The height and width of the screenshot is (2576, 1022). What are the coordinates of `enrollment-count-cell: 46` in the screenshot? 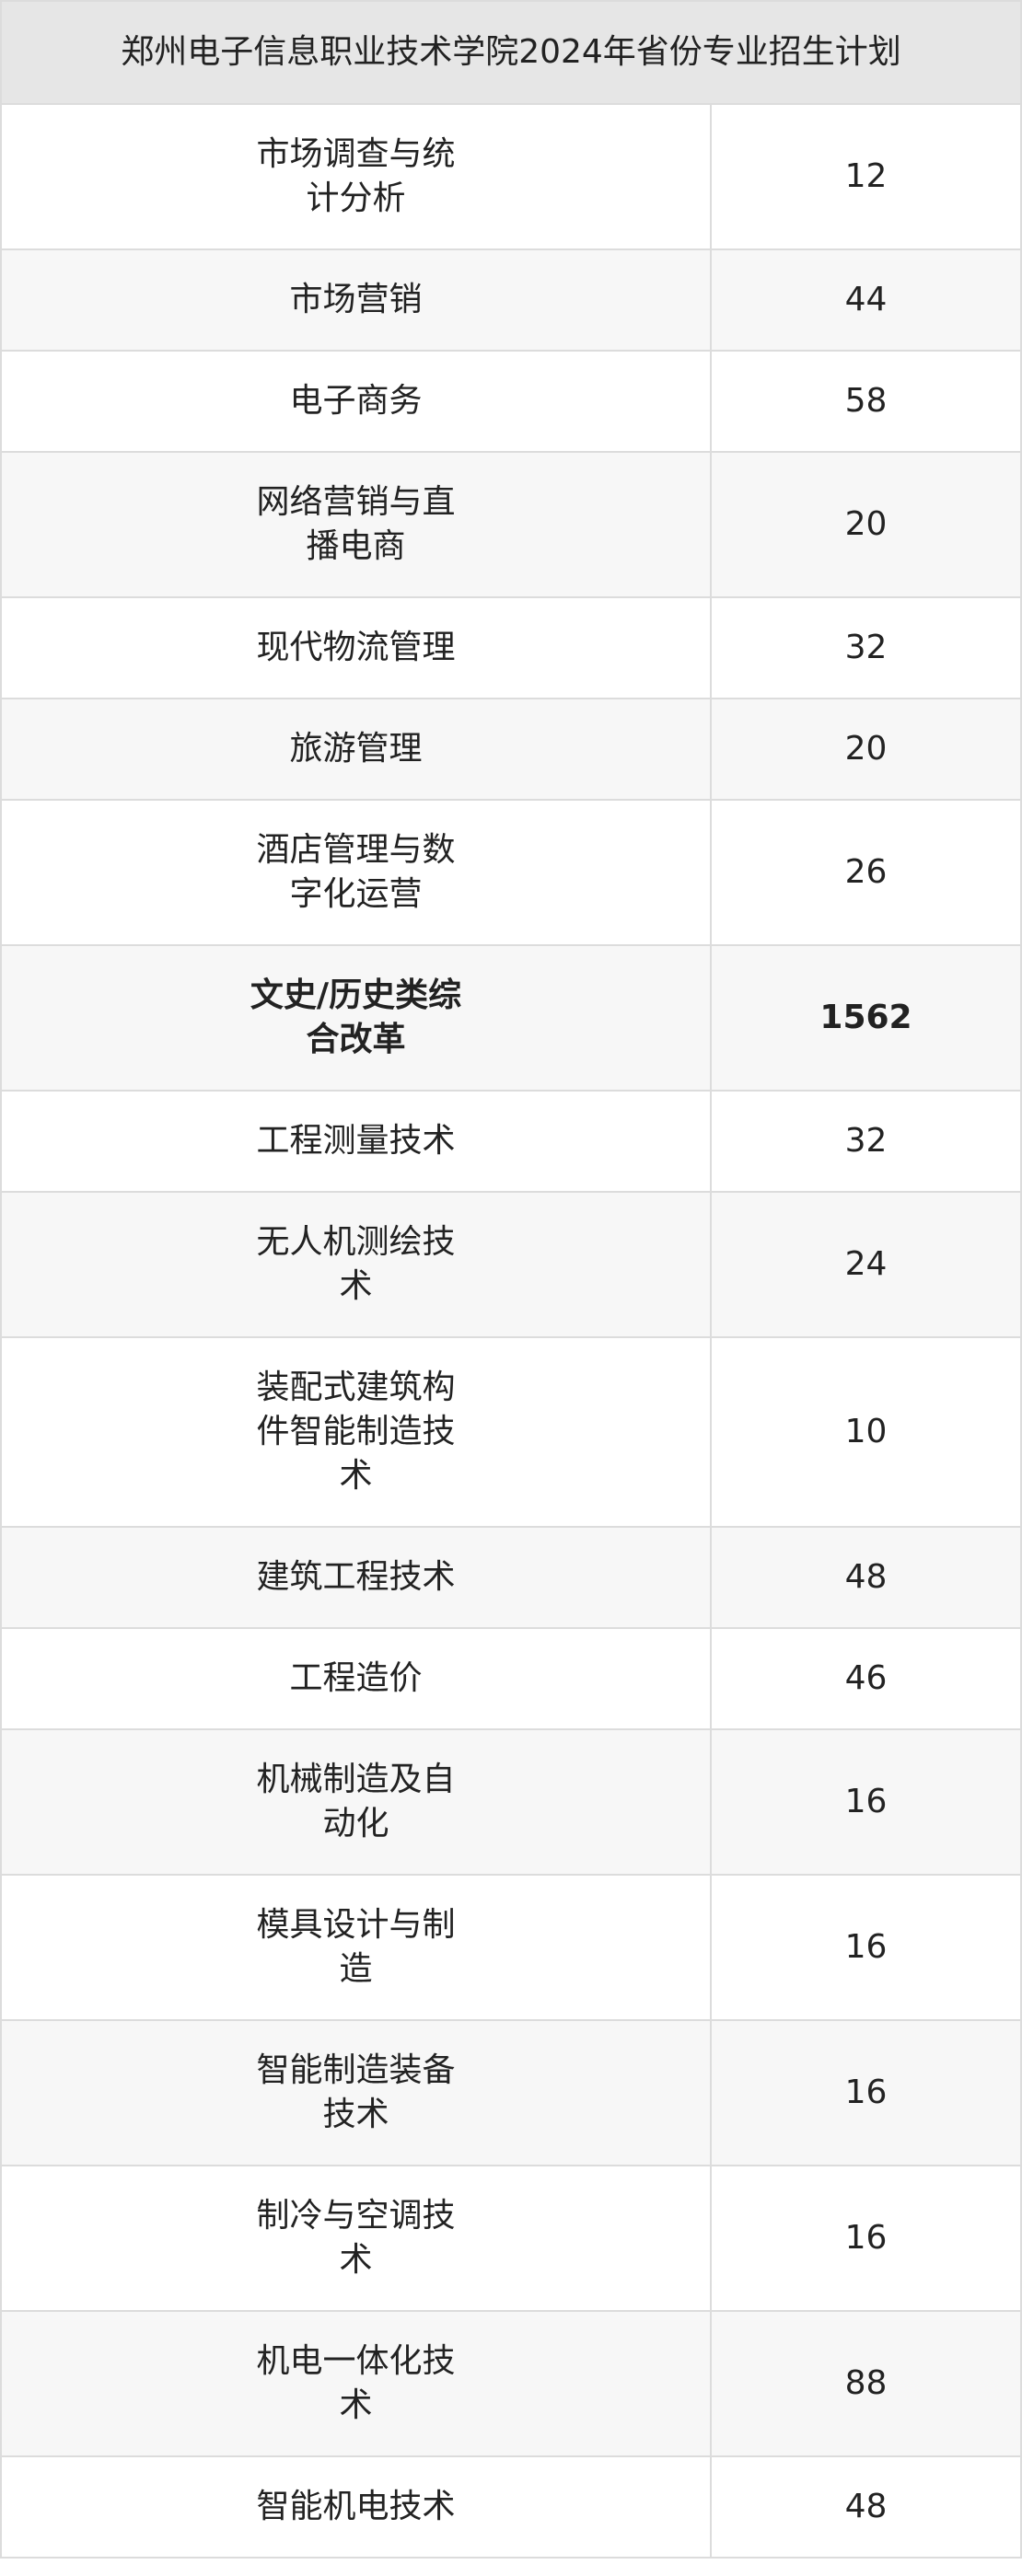 It's located at (866, 1679).